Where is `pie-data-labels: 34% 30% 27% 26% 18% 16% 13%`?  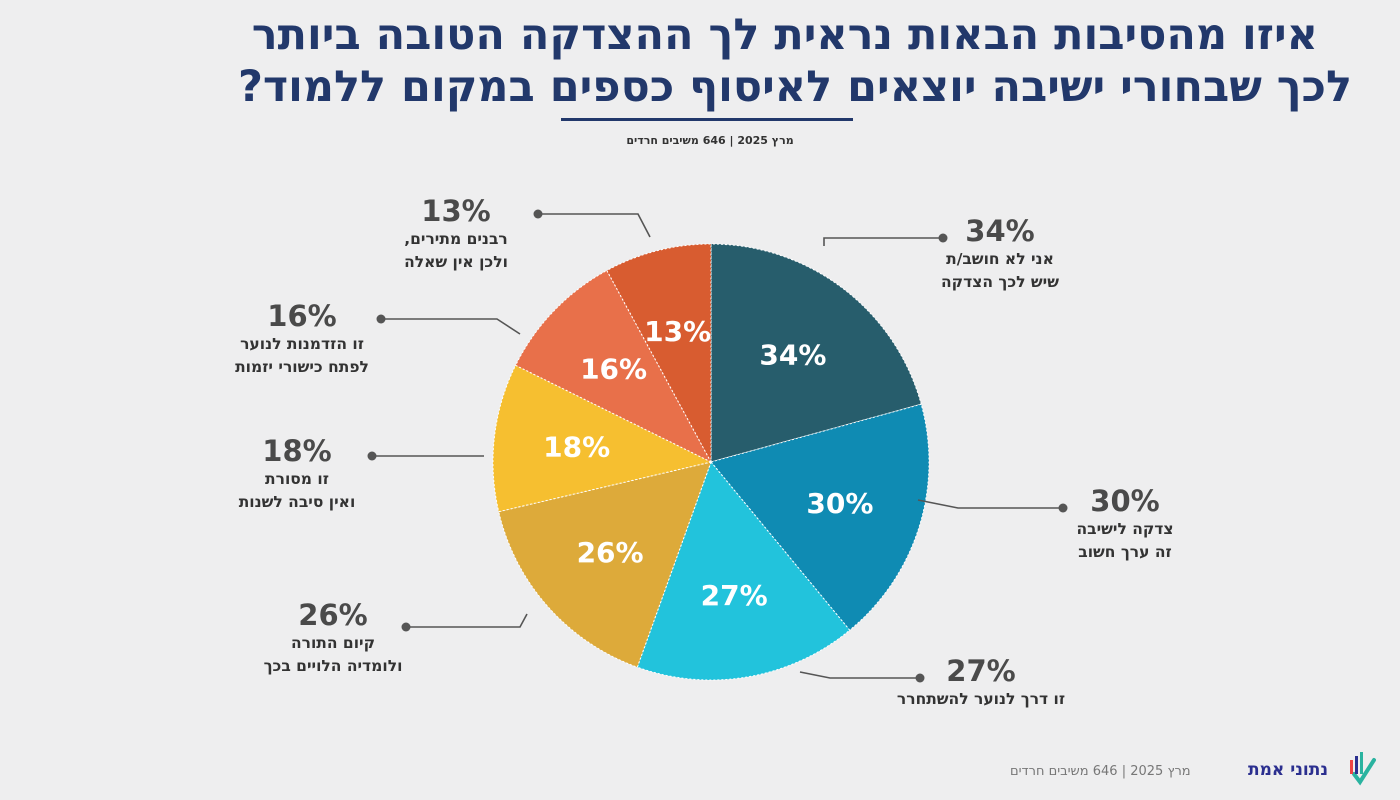 pie-data-labels: 34% 30% 27% 26% 18% 16% 13% is located at coordinates (708, 463).